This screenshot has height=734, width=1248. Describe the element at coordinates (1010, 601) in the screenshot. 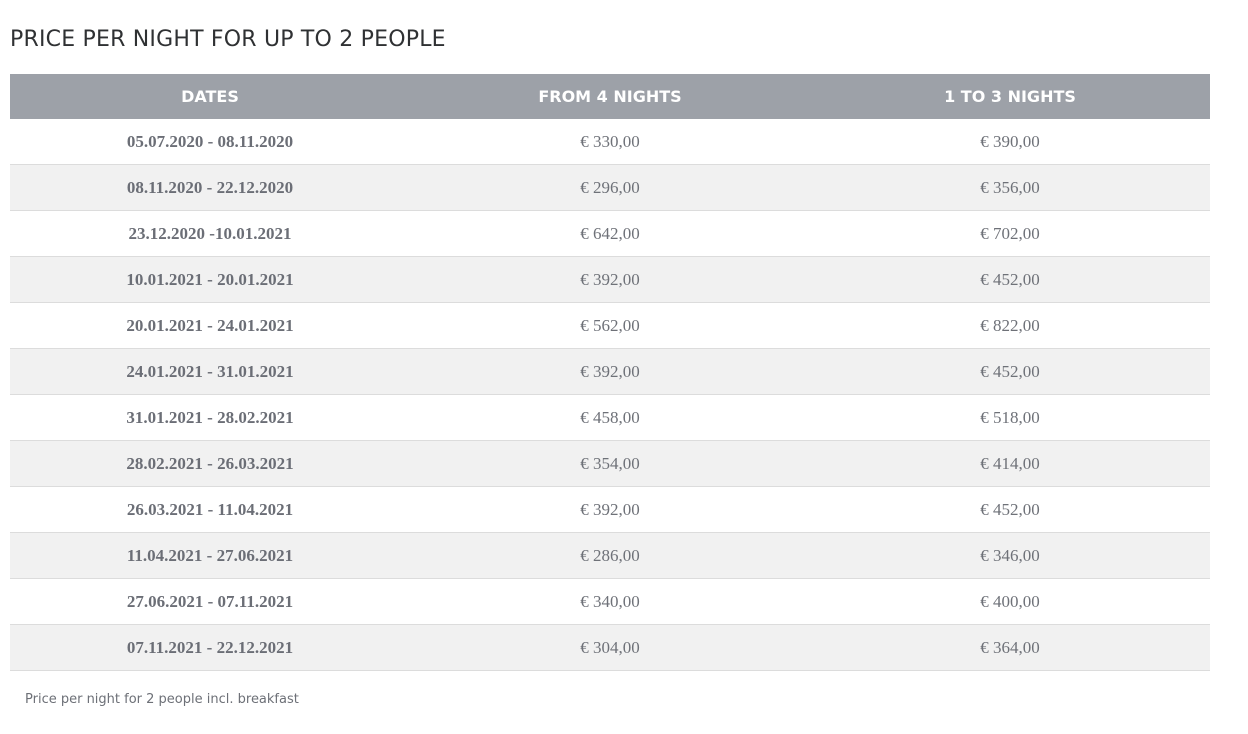

I see `cell-price-1-to-3-nights: € 400,00` at that location.